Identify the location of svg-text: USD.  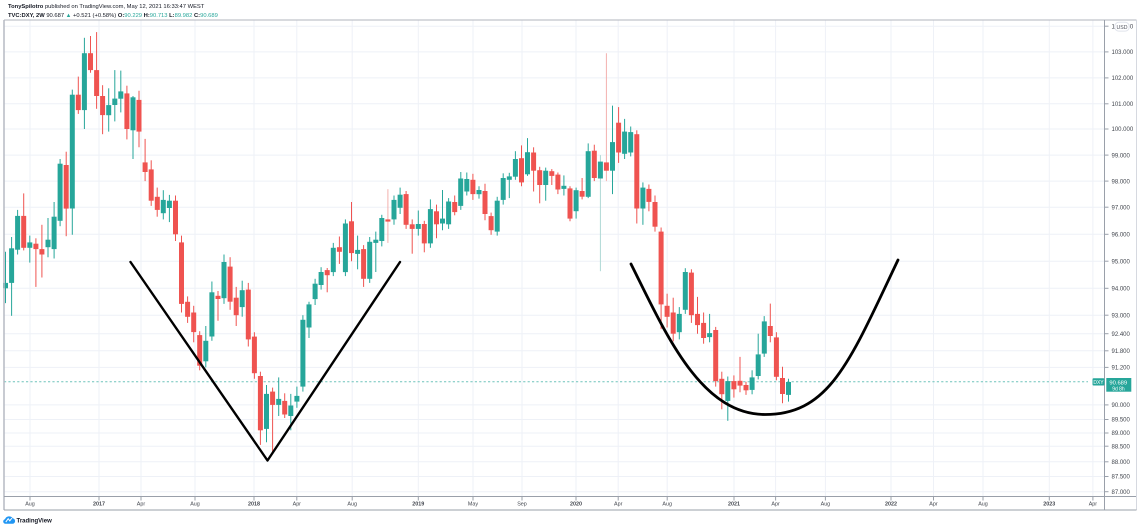
(1122, 28).